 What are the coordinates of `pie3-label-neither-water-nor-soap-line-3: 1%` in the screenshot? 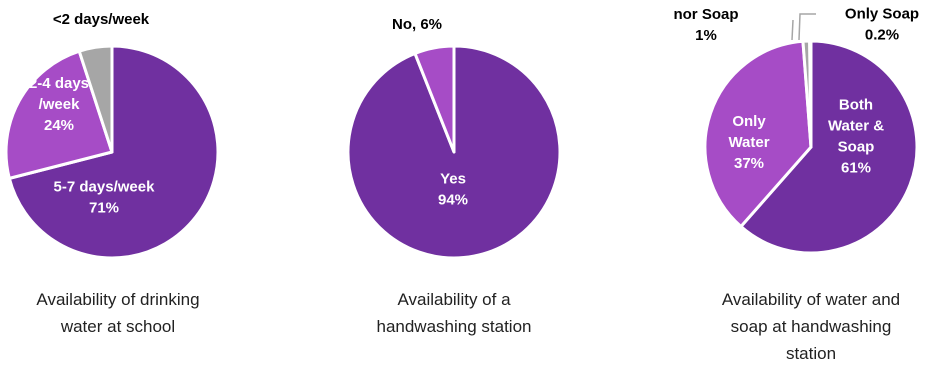 It's located at (706, 35).